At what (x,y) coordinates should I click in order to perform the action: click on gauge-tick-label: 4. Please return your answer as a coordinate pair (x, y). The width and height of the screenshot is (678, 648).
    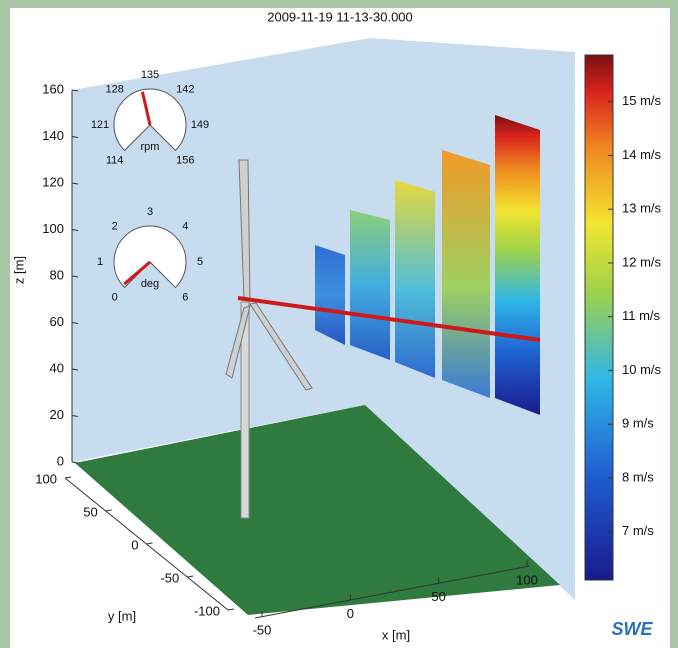
    Looking at the image, I should click on (185, 227).